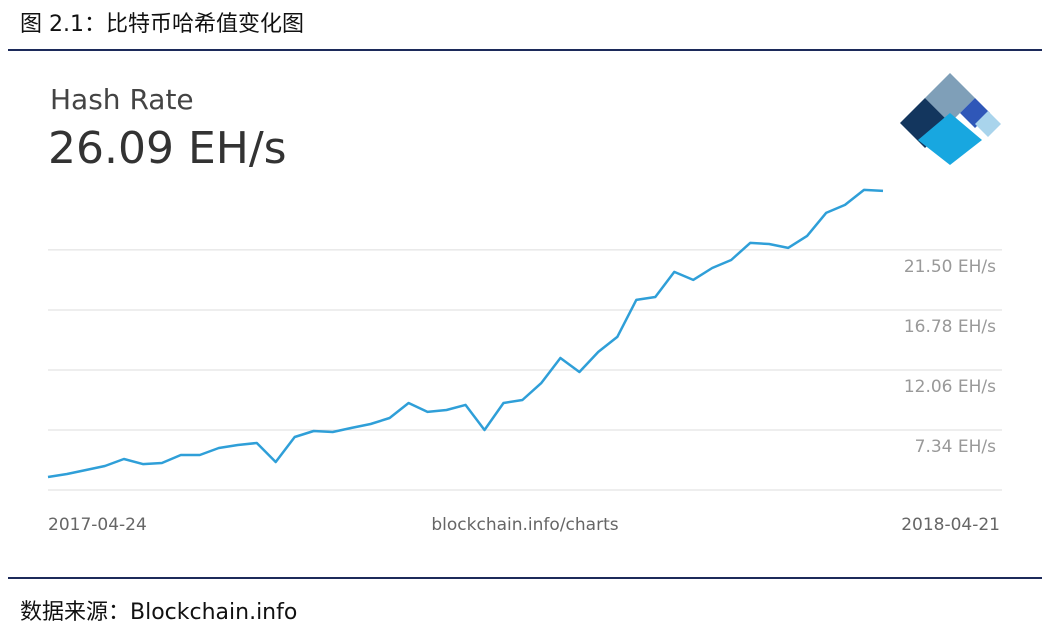 Image resolution: width=1056 pixels, height=632 pixels. I want to click on chart-title: Hash Rate, so click(122, 99).